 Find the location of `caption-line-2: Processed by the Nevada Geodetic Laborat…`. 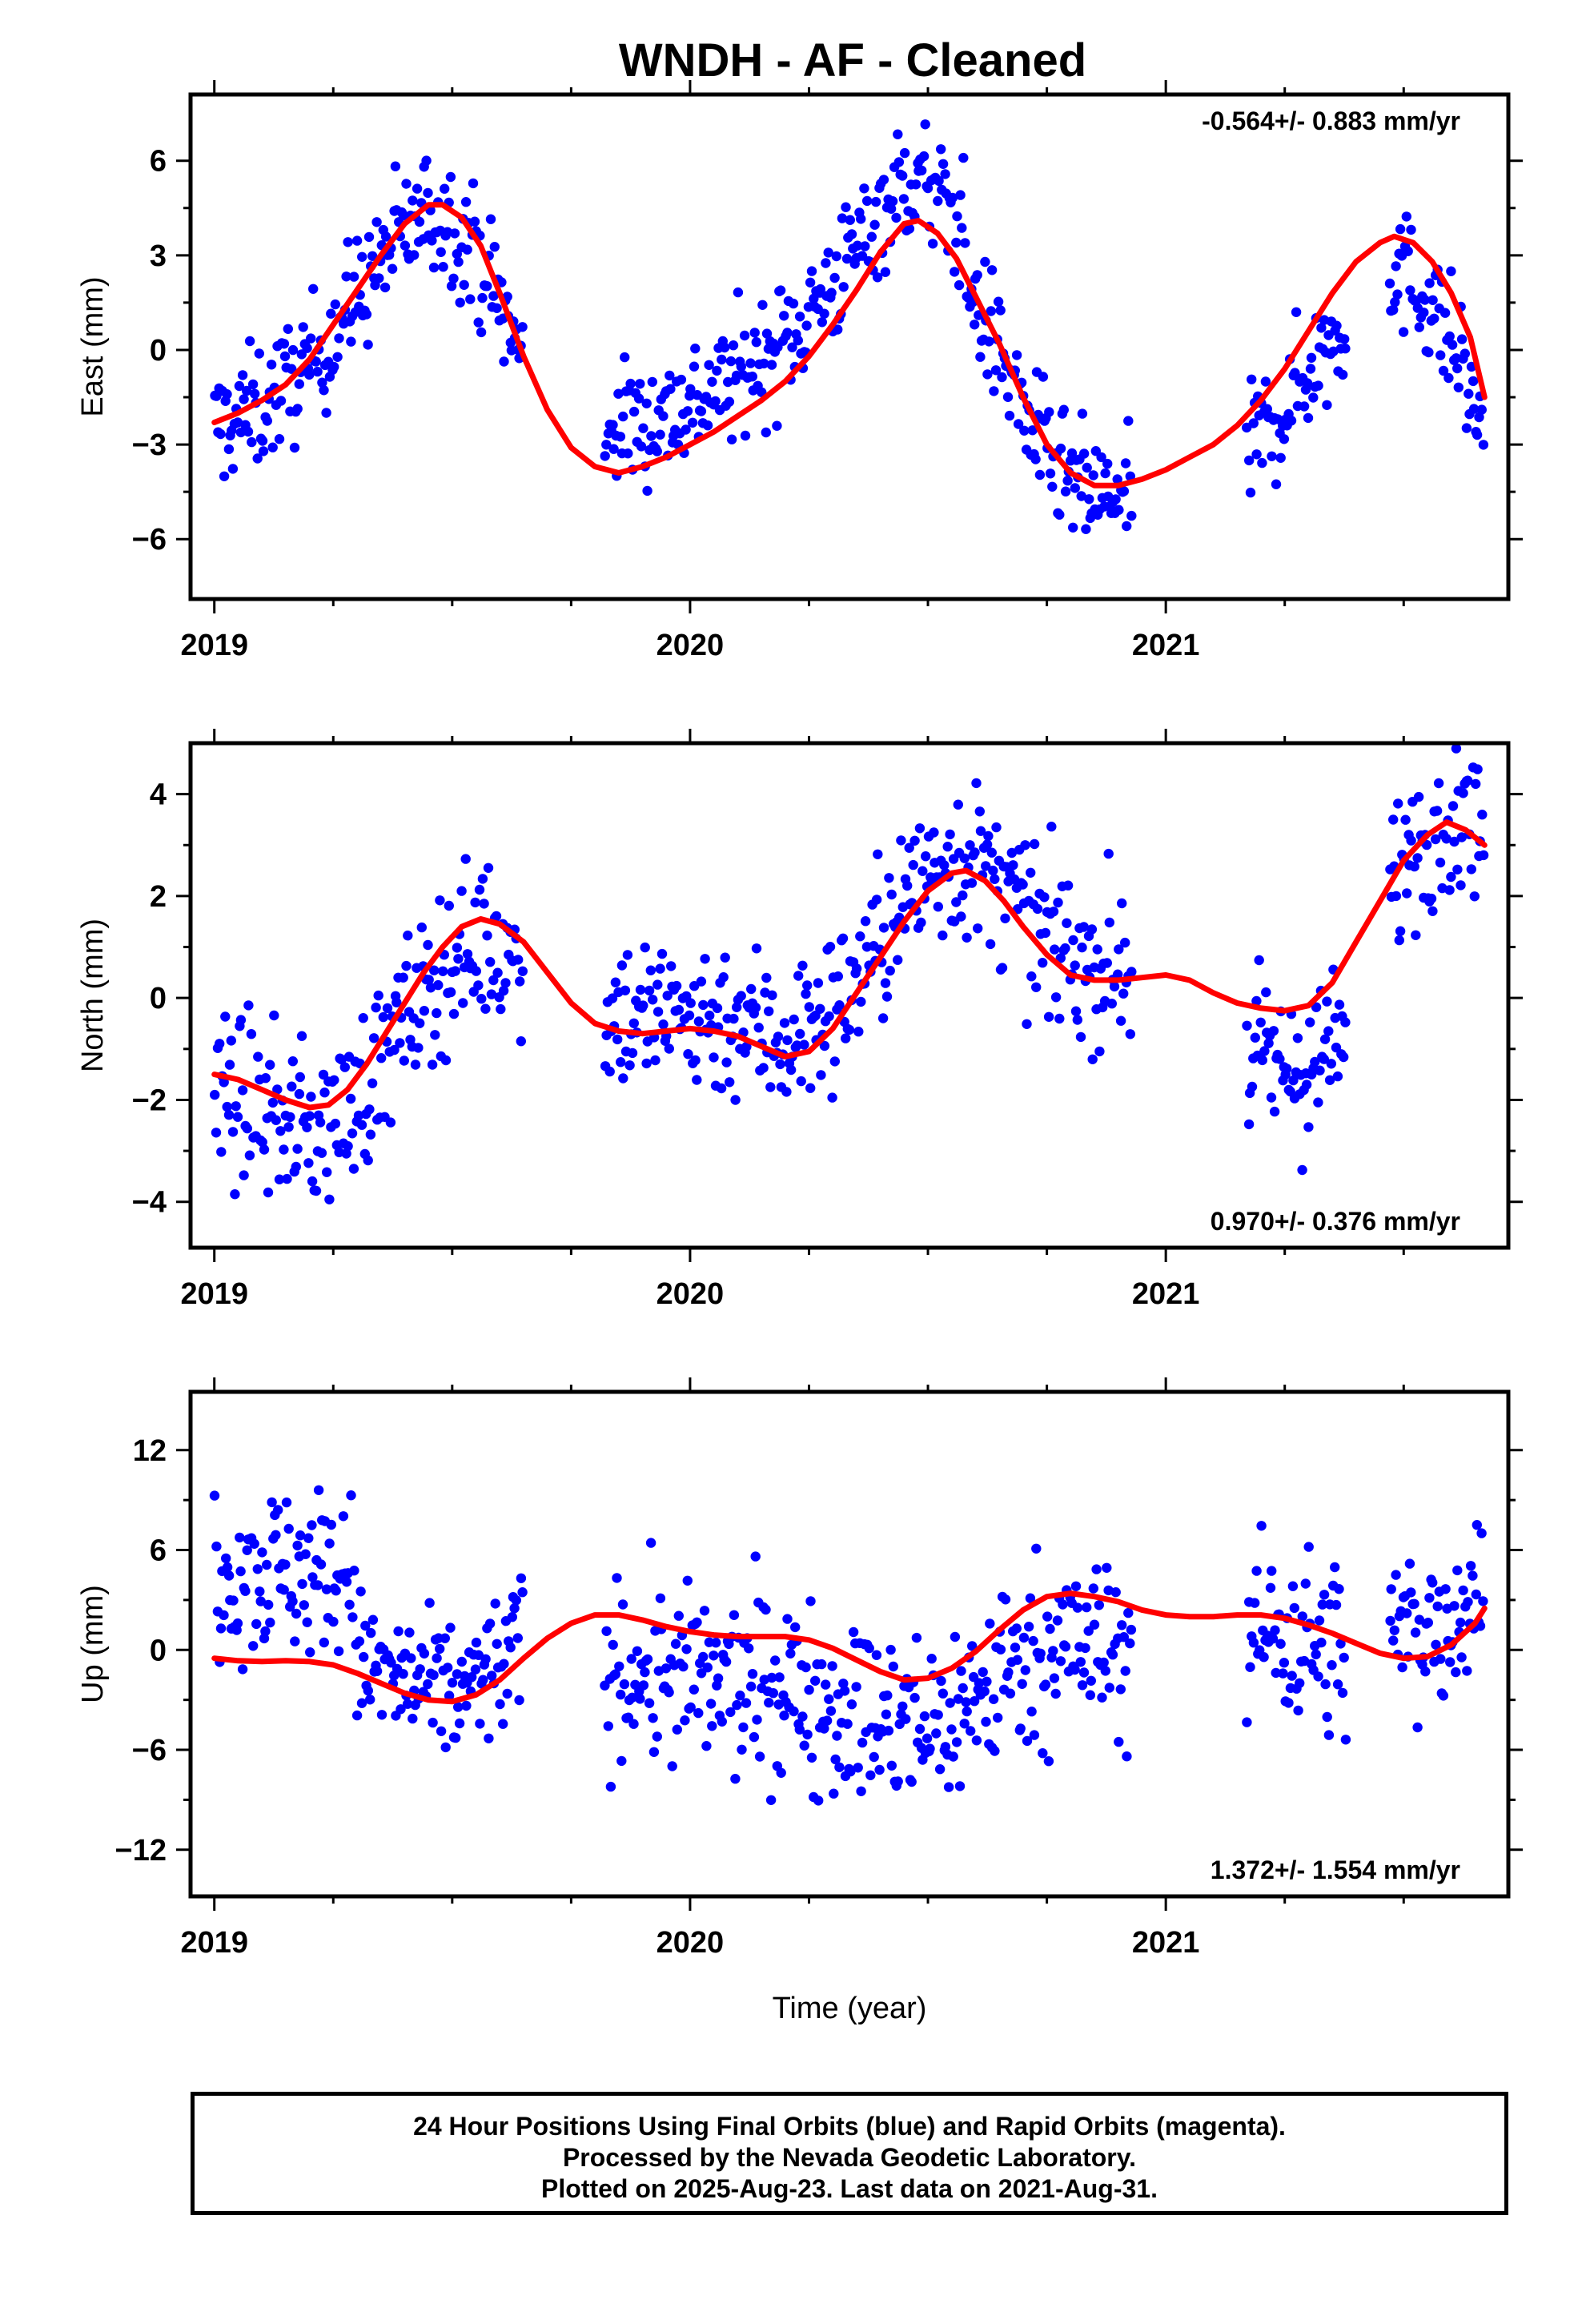

caption-line-2: Processed by the Nevada Geodetic Laborat… is located at coordinates (849, 2157).